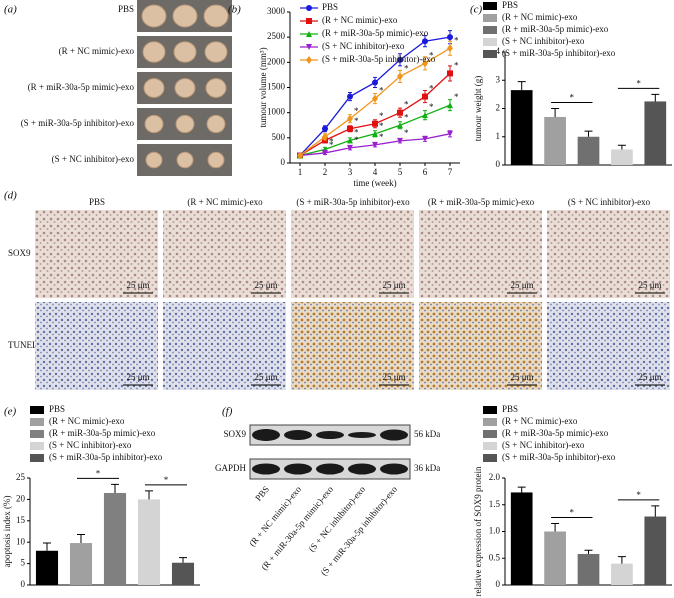 This screenshot has height=598, width=674. Describe the element at coordinates (495, 557) in the screenshot. I see `y-tick-label: 0.5` at that location.